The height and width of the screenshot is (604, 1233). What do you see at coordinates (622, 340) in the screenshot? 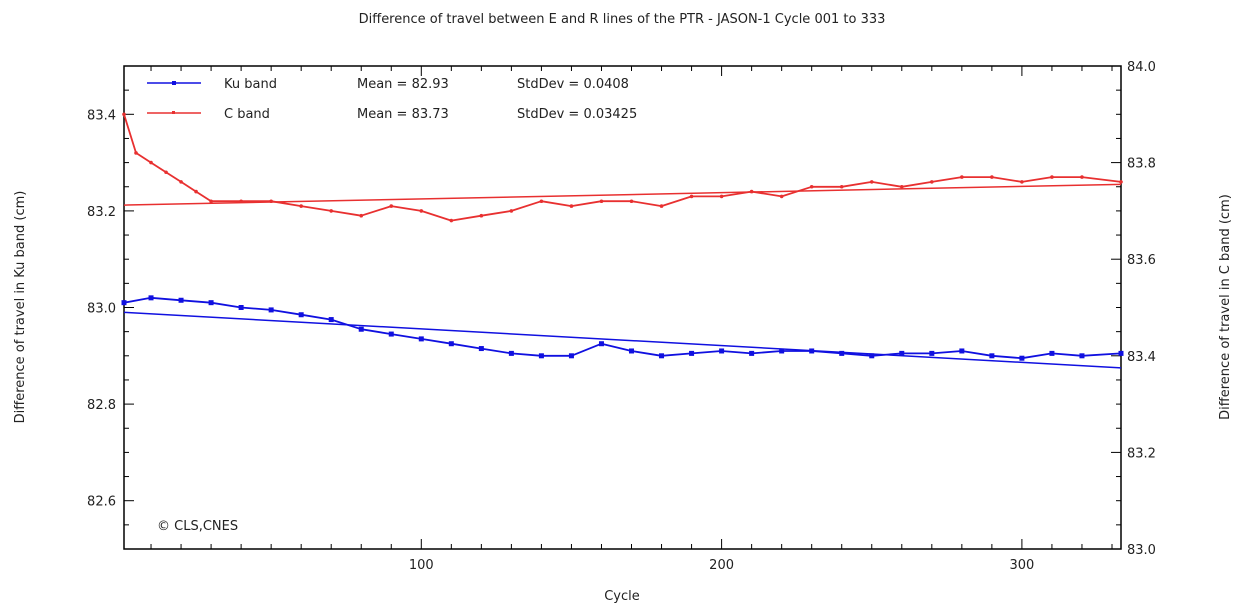
I see `trend-line-ku` at bounding box center [622, 340].